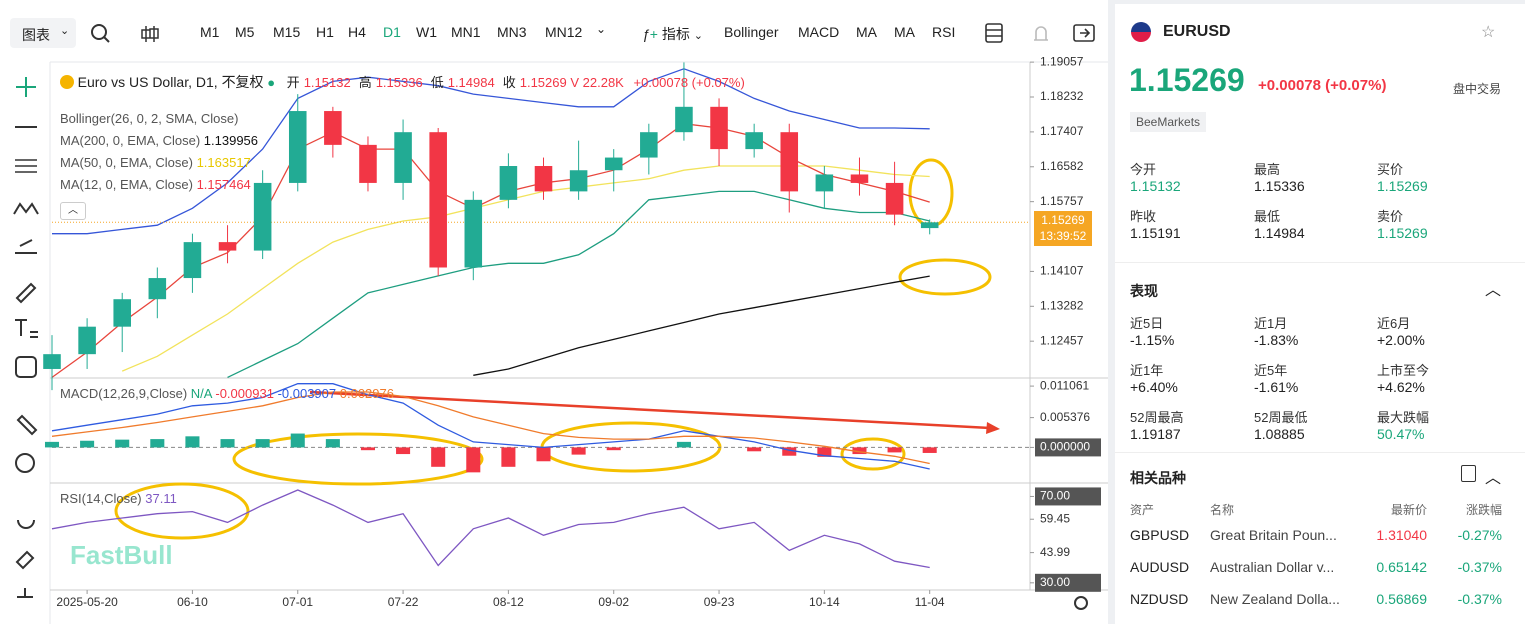 The height and width of the screenshot is (624, 1525). I want to click on table-cell: -0.27%, so click(1479, 535).